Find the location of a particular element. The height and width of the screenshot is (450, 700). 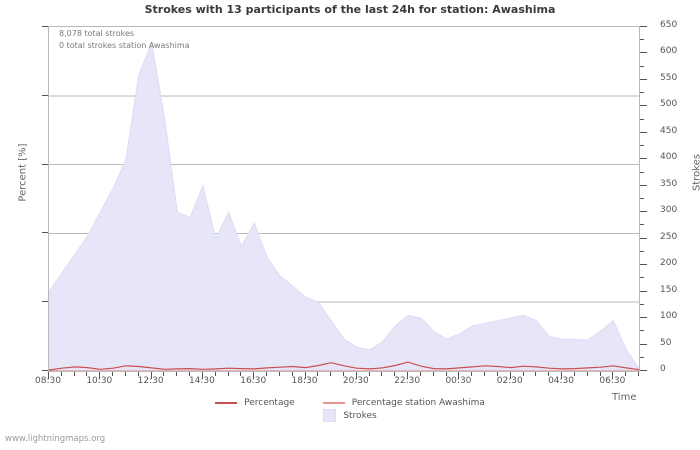

x-axis-tick-label: 04:30 is located at coordinates (561, 381).